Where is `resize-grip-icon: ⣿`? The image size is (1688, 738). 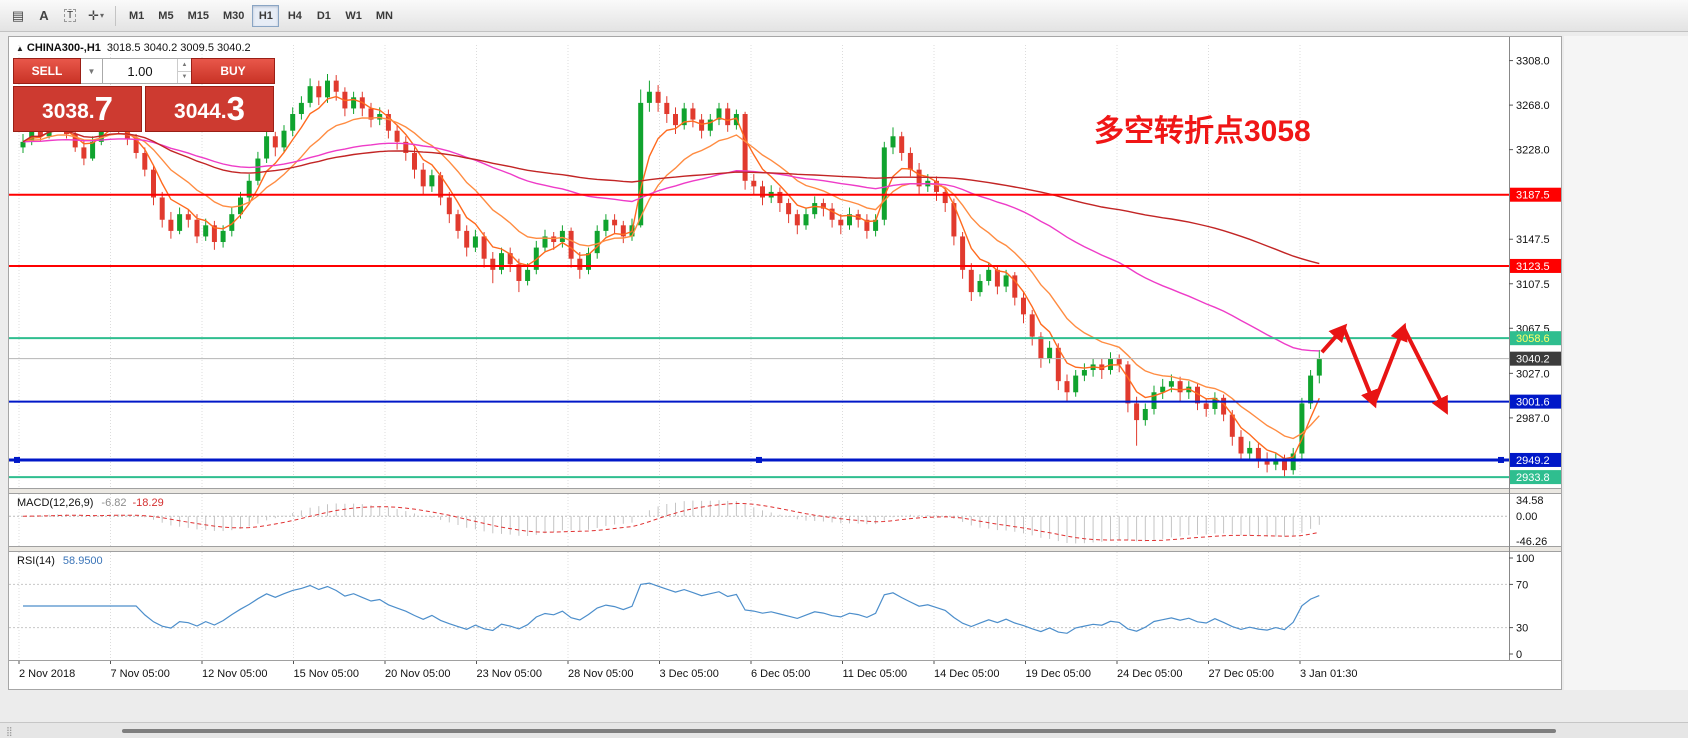
resize-grip-icon: ⣿ is located at coordinates (9, 731).